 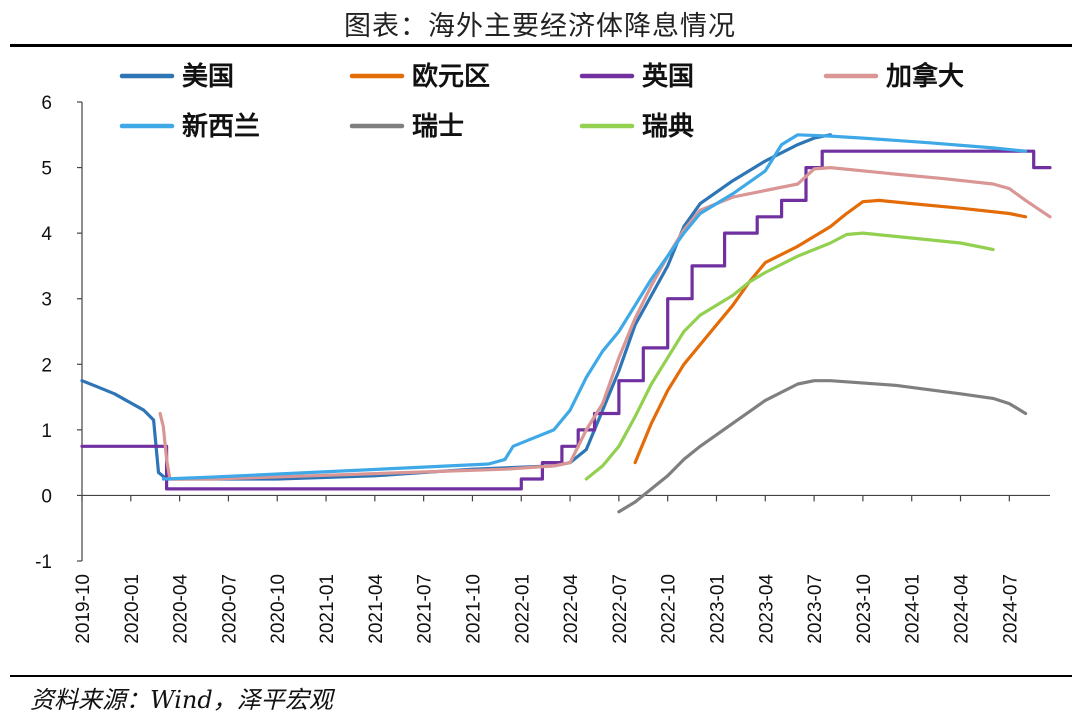 What do you see at coordinates (221, 126) in the screenshot?
I see `legend-label-4: 新西兰` at bounding box center [221, 126].